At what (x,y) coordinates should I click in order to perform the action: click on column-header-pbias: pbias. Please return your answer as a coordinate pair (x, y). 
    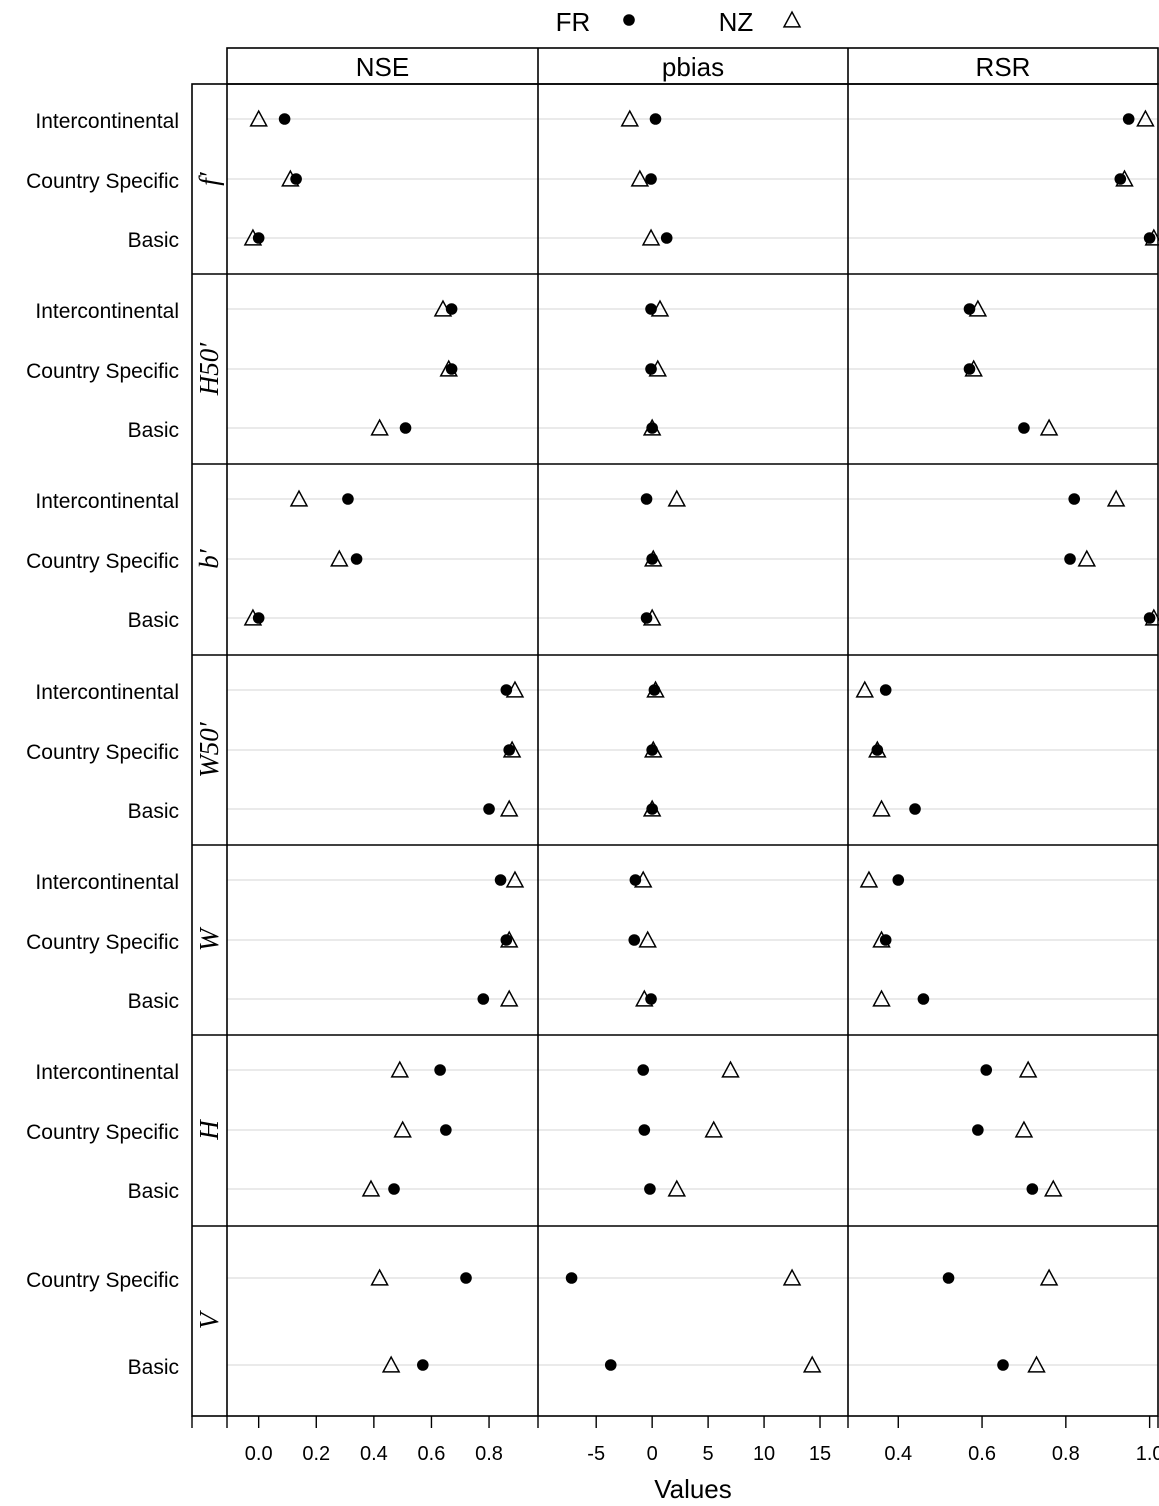
    Looking at the image, I should click on (693, 67).